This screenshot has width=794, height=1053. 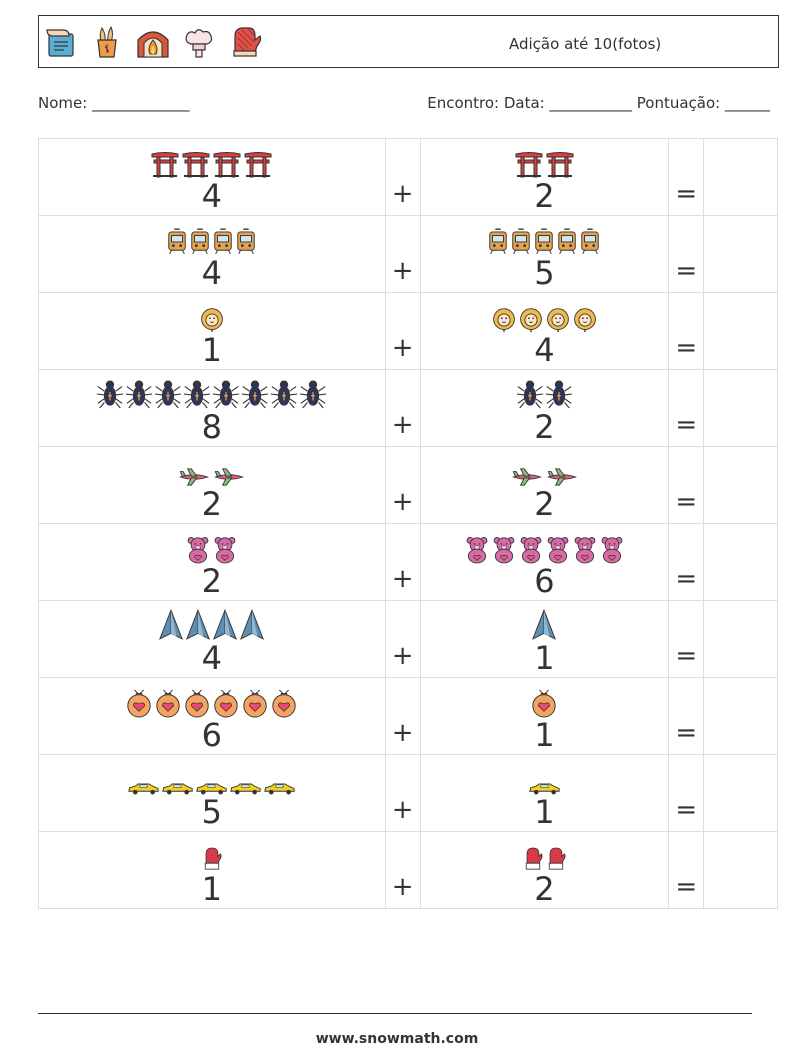 What do you see at coordinates (395, 1013) in the screenshot?
I see `footer-divider` at bounding box center [395, 1013].